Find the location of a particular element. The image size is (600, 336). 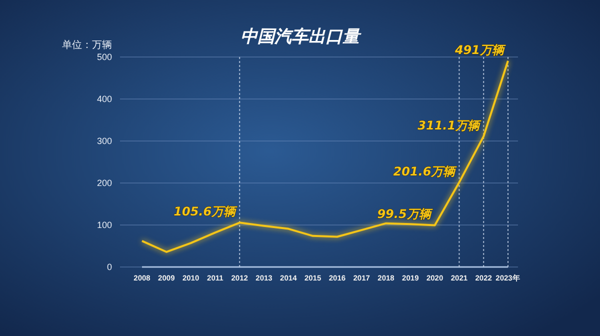

y-tick-label: 100 is located at coordinates (104, 225).